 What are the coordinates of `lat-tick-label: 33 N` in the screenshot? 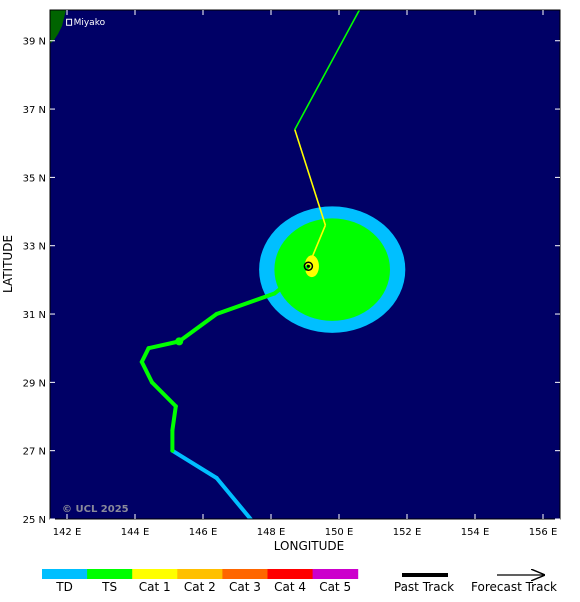 It's located at (34, 247).